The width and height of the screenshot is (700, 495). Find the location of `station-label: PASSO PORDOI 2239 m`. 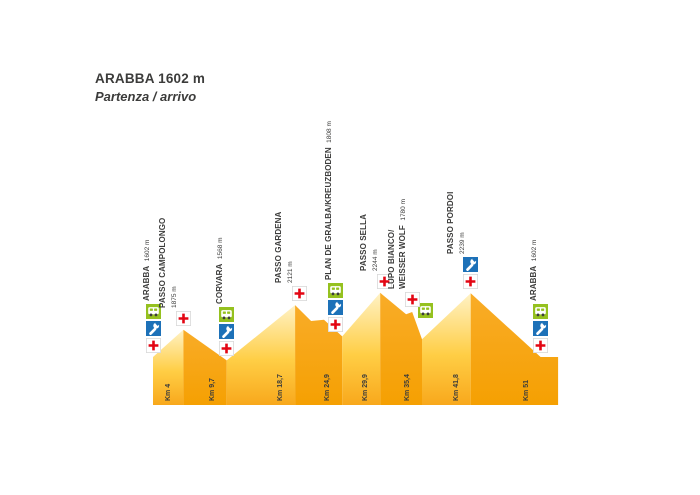

station-label: PASSO PORDOI 2239 m is located at coordinates (455, 223).